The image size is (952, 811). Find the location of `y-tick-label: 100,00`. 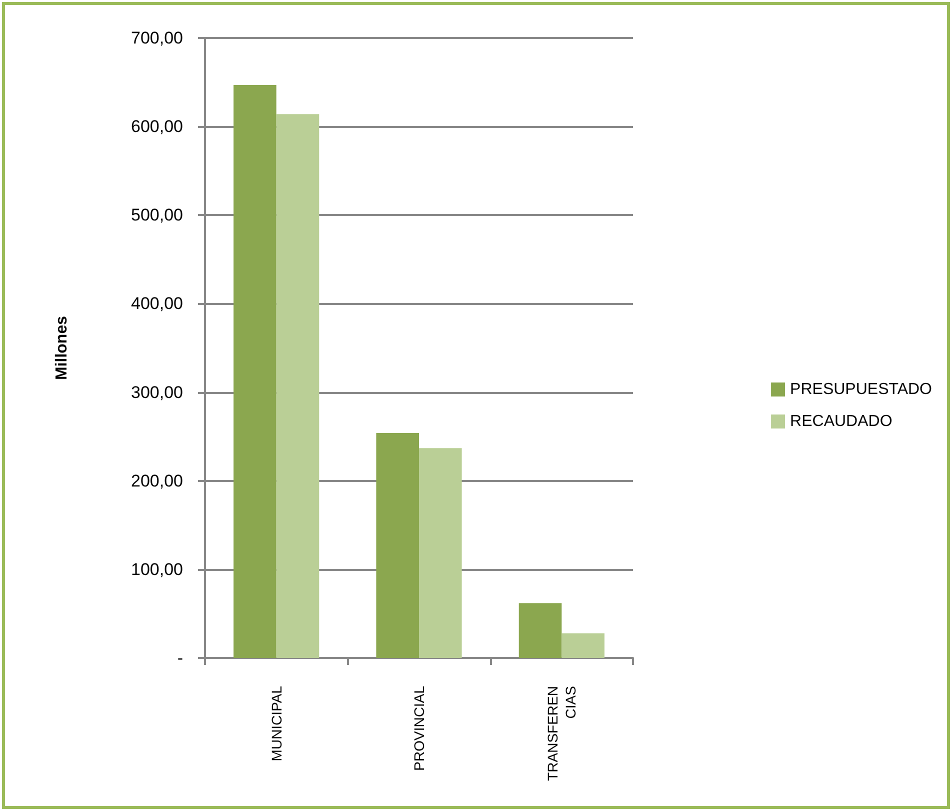

y-tick-label: 100,00 is located at coordinates (157, 569).